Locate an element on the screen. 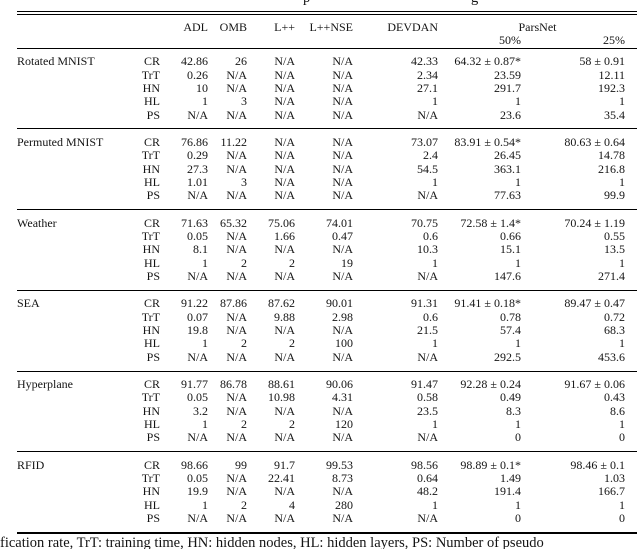 This screenshot has width=640, height=549. value-cell: 57.4 is located at coordinates (510, 330).